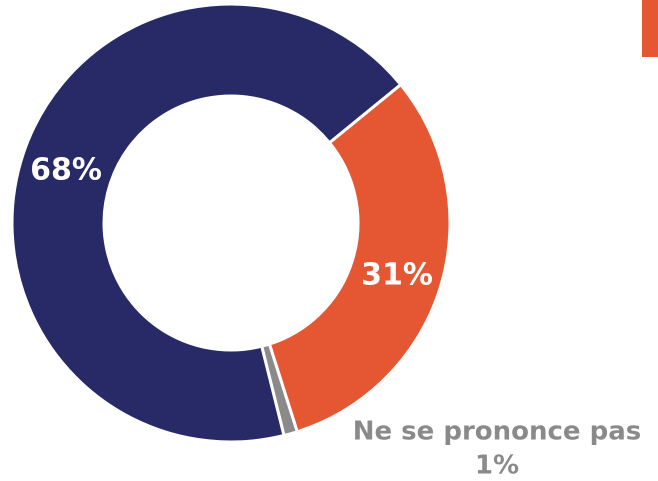 The image size is (658, 481). What do you see at coordinates (66, 170) in the screenshot?
I see `data-label: 68%` at bounding box center [66, 170].